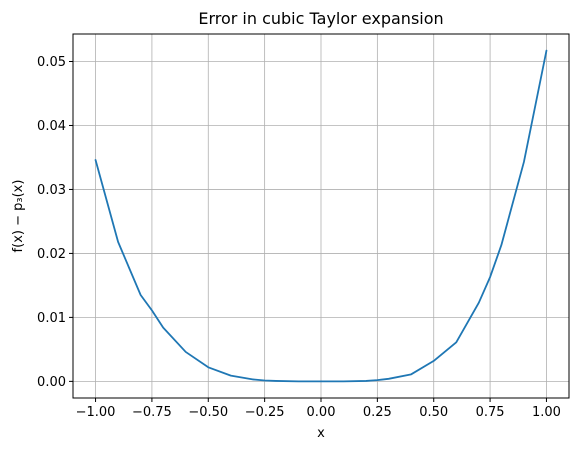  Describe the element at coordinates (51, 62) in the screenshot. I see `y-tick-label: 0.05` at that location.